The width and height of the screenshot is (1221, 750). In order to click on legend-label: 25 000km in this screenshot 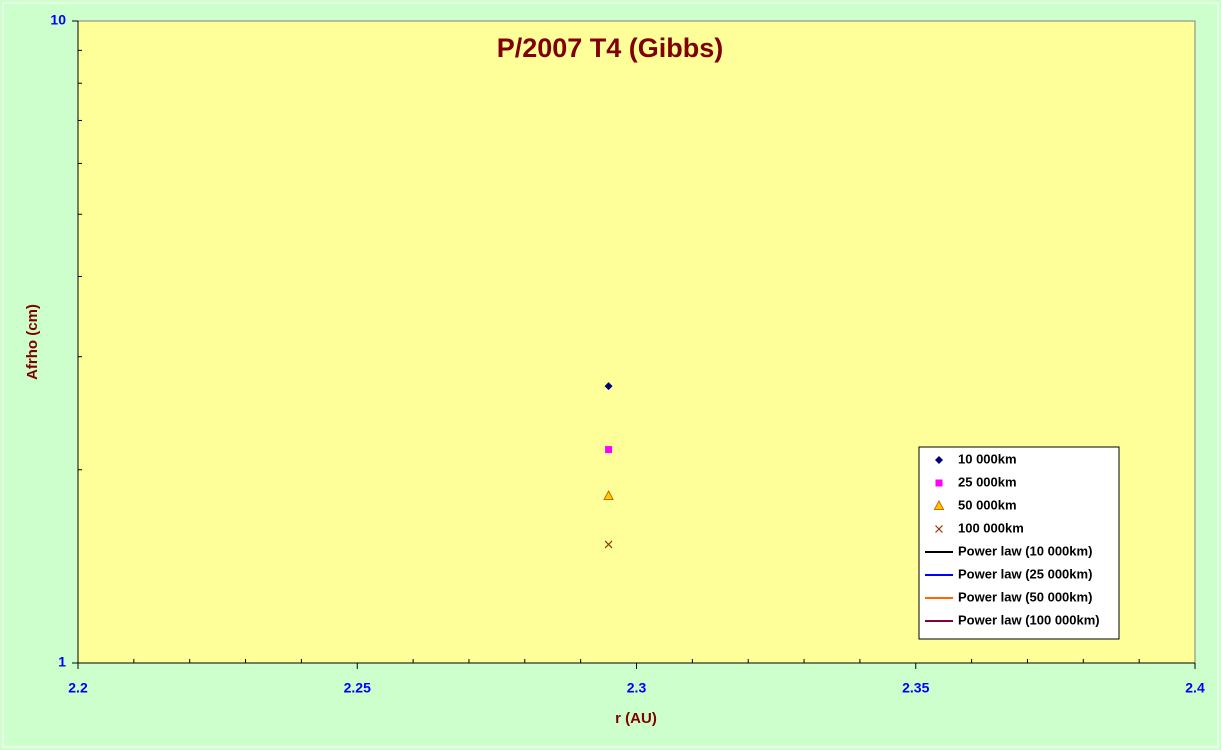, I will do `click(987, 481)`.